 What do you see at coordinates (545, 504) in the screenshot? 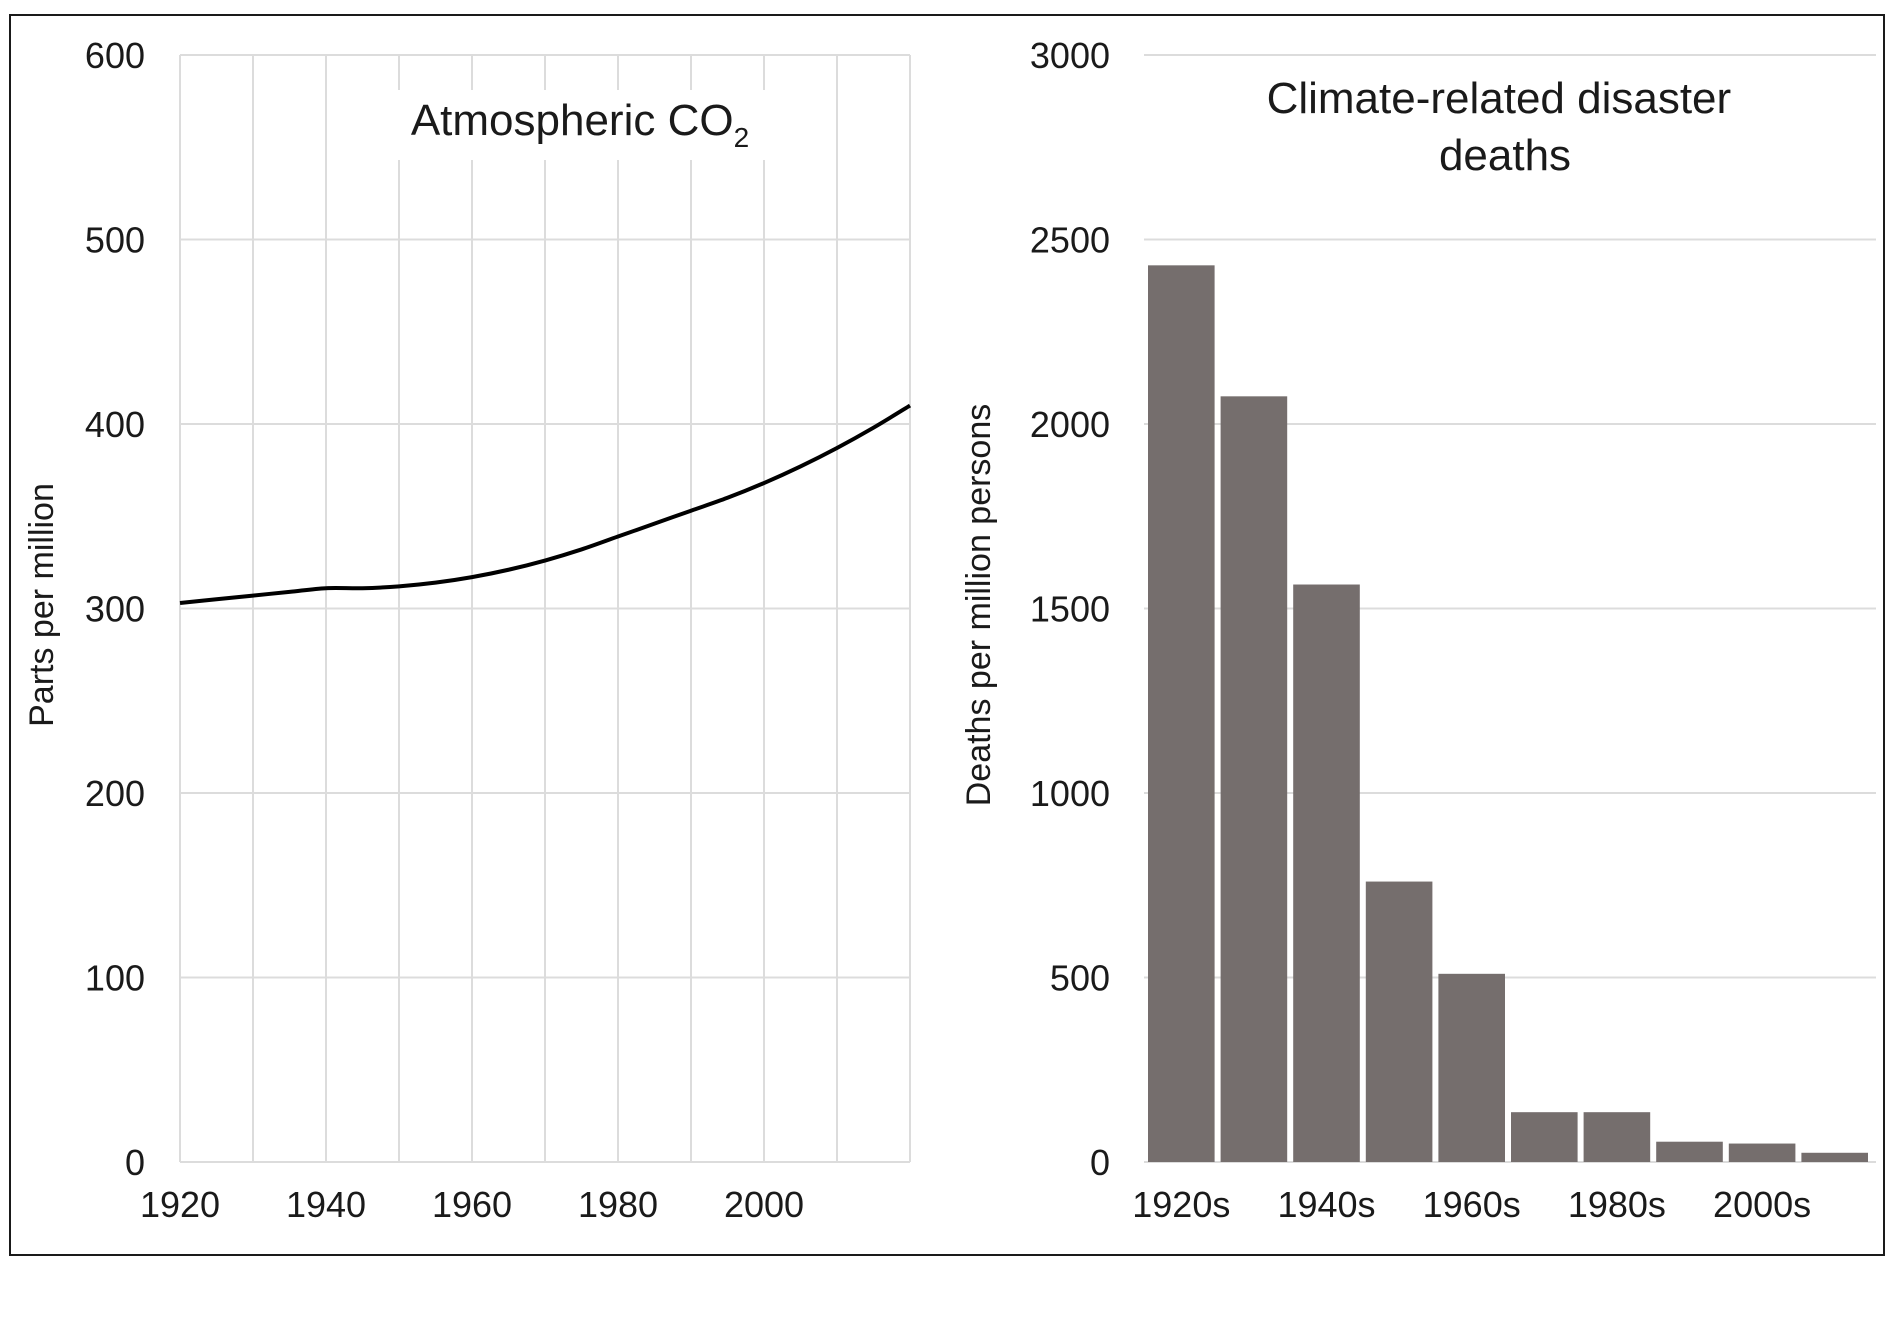
I see `co2-series-line` at bounding box center [545, 504].